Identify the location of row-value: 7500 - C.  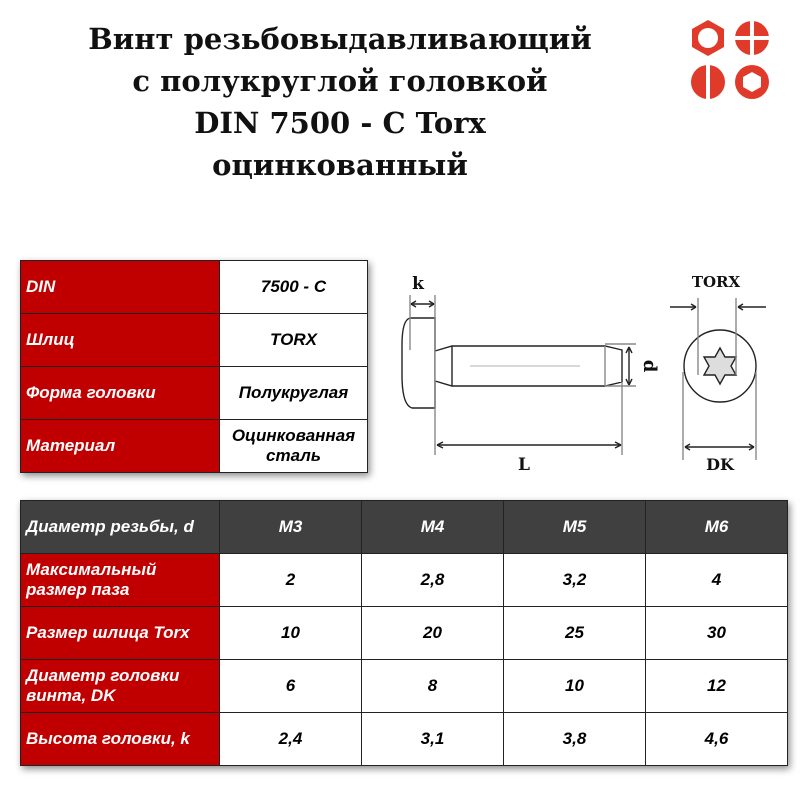
(293, 287).